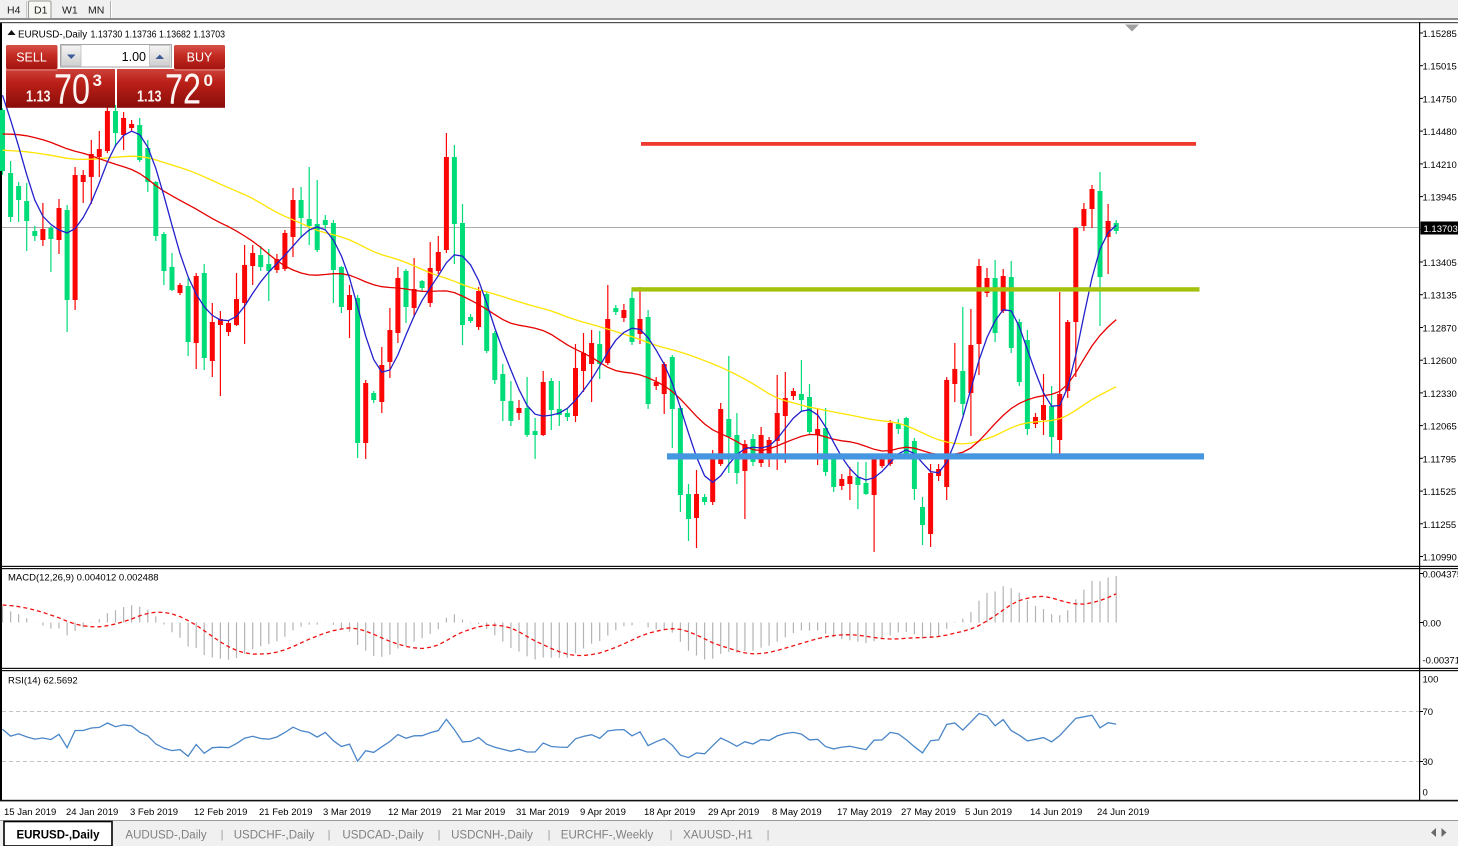 This screenshot has width=1458, height=846. What do you see at coordinates (988, 812) in the screenshot?
I see `svg-text: 5 Jun 2019` at bounding box center [988, 812].